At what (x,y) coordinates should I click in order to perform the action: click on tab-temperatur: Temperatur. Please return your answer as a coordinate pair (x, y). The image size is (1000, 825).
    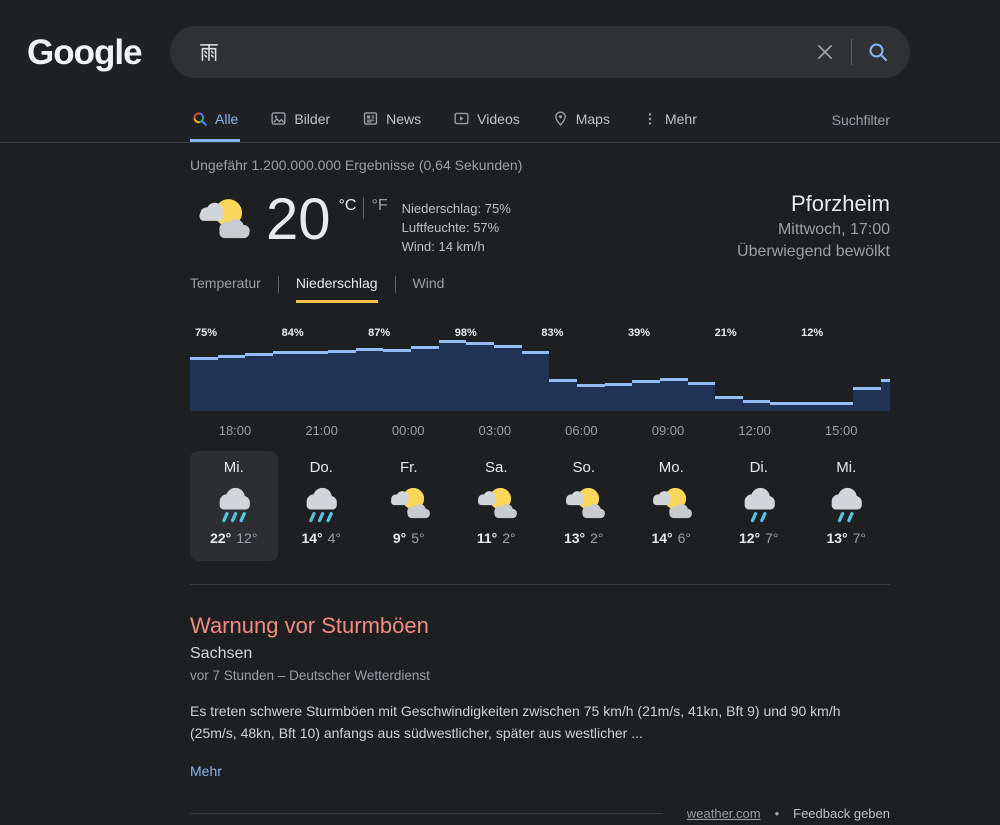
    Looking at the image, I should click on (225, 283).